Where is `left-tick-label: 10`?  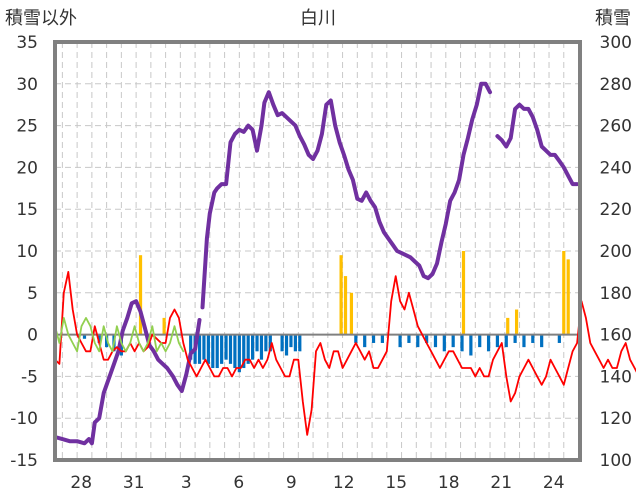 left-tick-label: 10 is located at coordinates (27, 252).